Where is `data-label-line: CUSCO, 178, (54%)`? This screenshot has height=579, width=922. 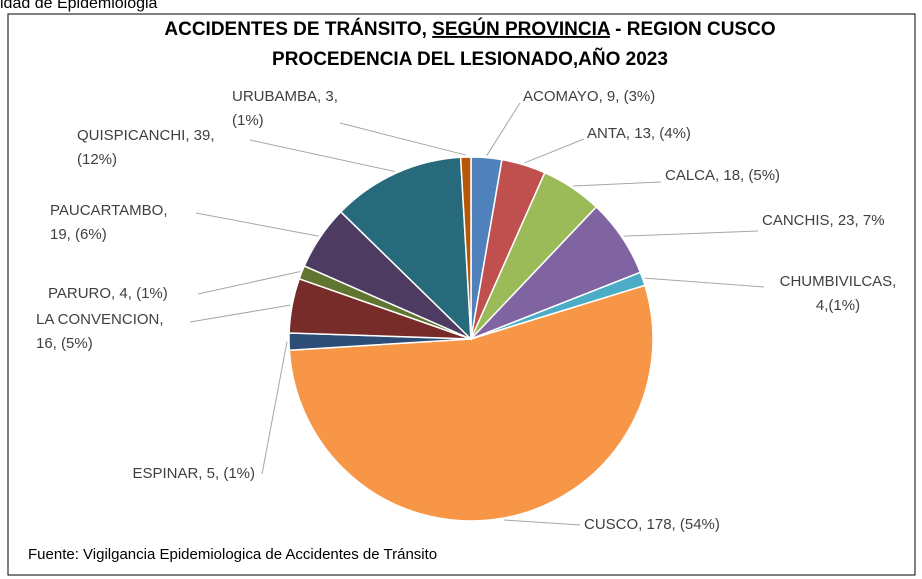
data-label-line: CUSCO, 178, (54%) is located at coordinates (652, 524).